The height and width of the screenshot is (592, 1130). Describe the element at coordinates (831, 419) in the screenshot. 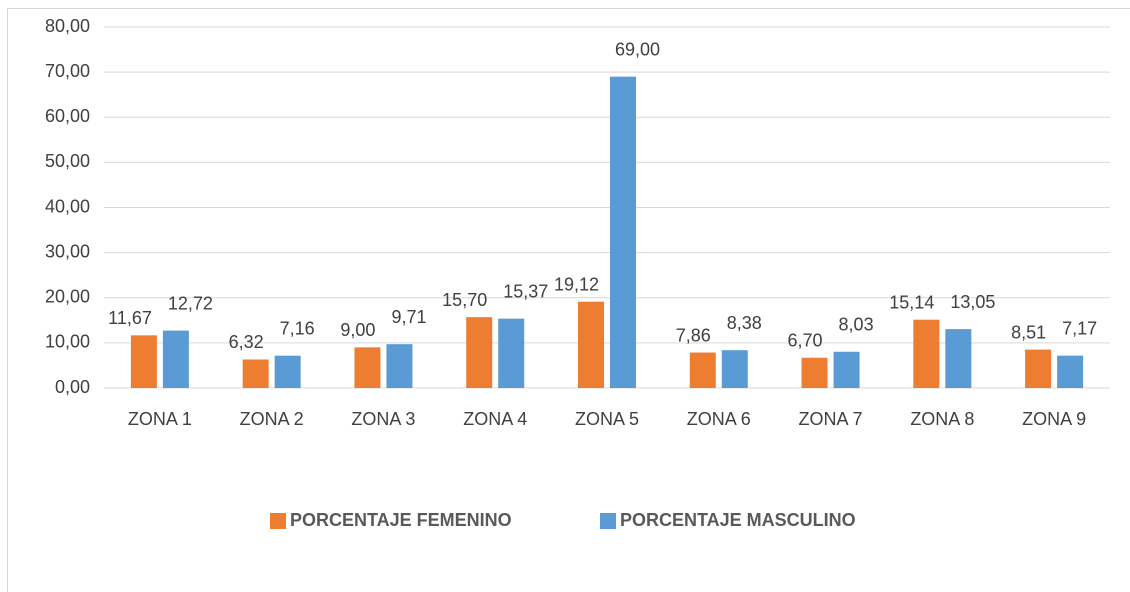

I see `x-tick-label: ZONA 7` at that location.